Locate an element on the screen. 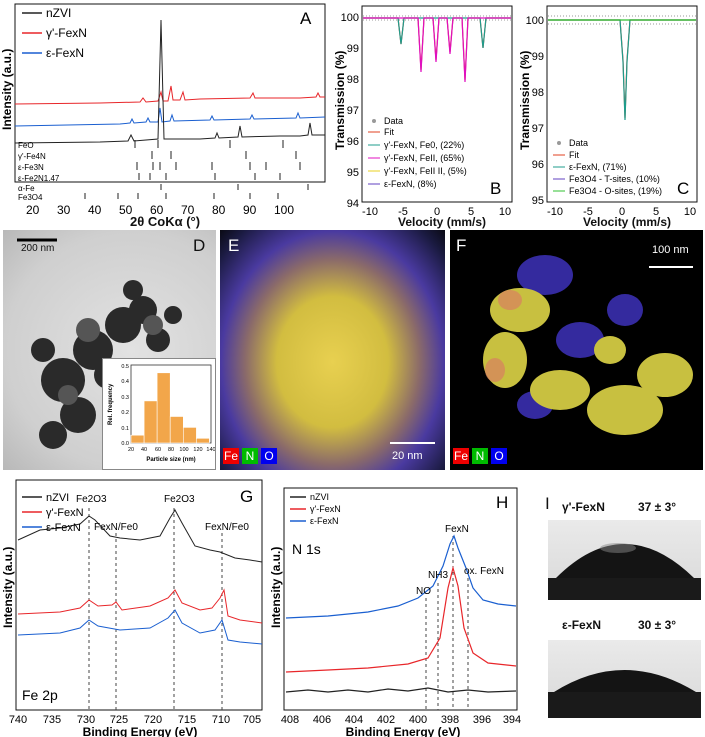 Image resolution: width=705 pixels, height=737 pixels. panel-a-reference-labels: FeO γ'-Fe4N ε-Fe3N ε-Fe2N1.47 α-Fe Fe3O4 is located at coordinates (39, 171).